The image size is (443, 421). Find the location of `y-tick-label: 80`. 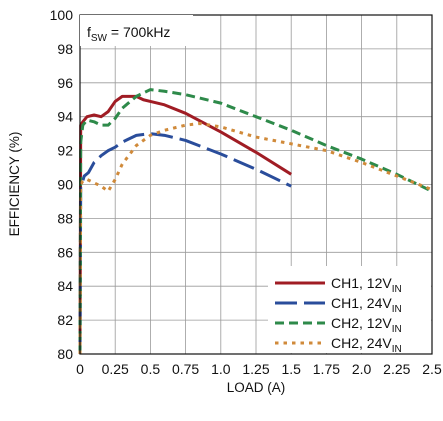

y-tick-label: 80 is located at coordinates (65, 354).